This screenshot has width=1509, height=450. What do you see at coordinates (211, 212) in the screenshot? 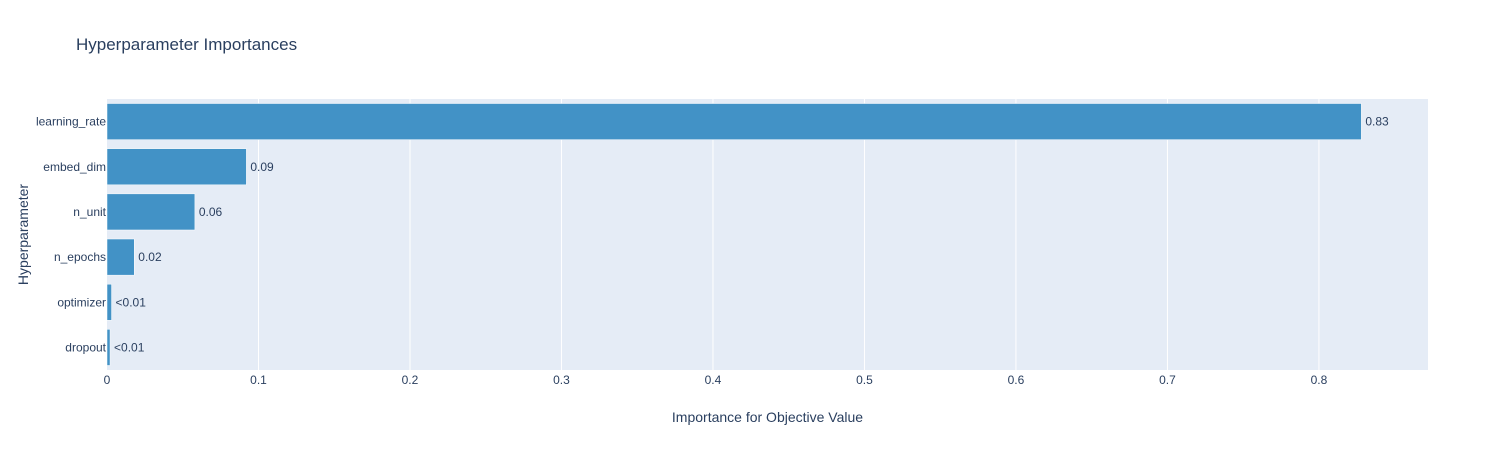
I see `bar-value-label: 0.06` at bounding box center [211, 212].